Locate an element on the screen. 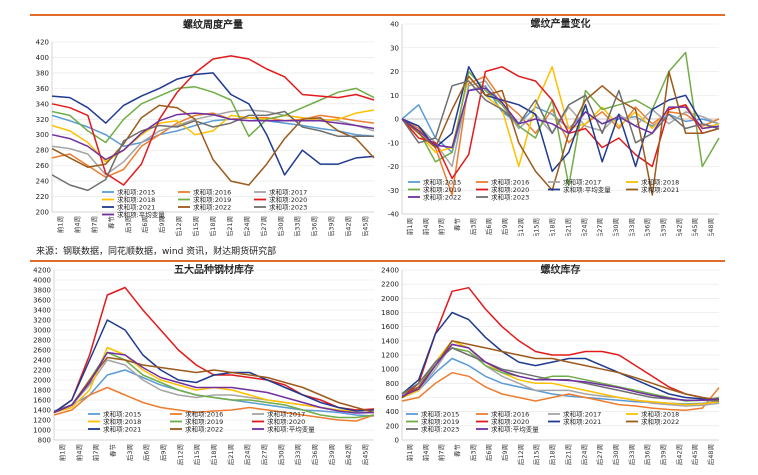 Image resolution: width=758 pixels, height=475 pixels. y-tick-label: 2800 is located at coordinates (42, 341).